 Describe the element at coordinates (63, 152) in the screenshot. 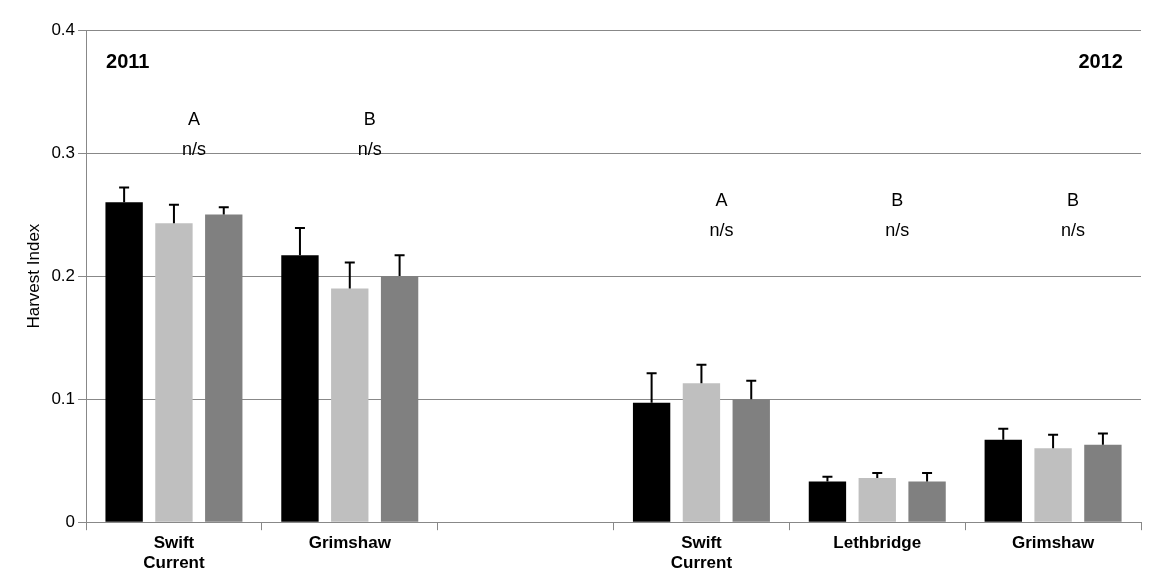

I see `y-tick-label: 0.3` at that location.